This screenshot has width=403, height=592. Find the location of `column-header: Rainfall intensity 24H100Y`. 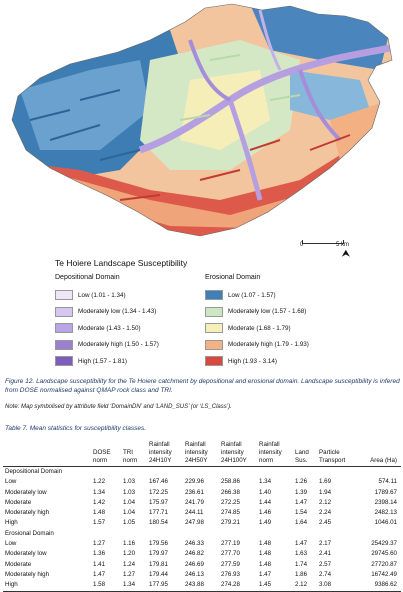

column-header: Rainfall intensity 24H100Y is located at coordinates (238, 452).